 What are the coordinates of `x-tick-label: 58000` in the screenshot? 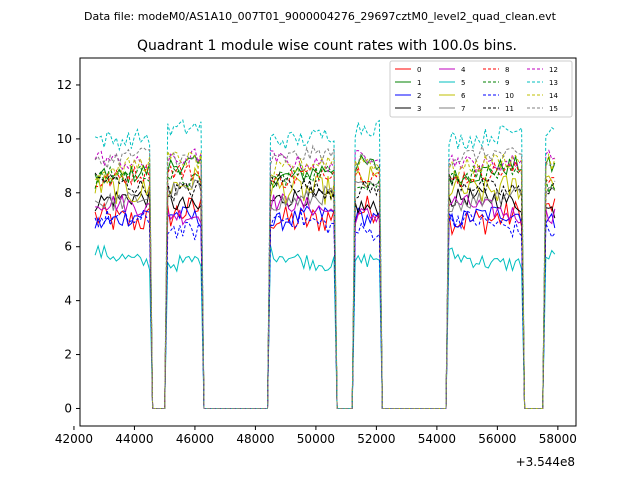 It's located at (558, 439).